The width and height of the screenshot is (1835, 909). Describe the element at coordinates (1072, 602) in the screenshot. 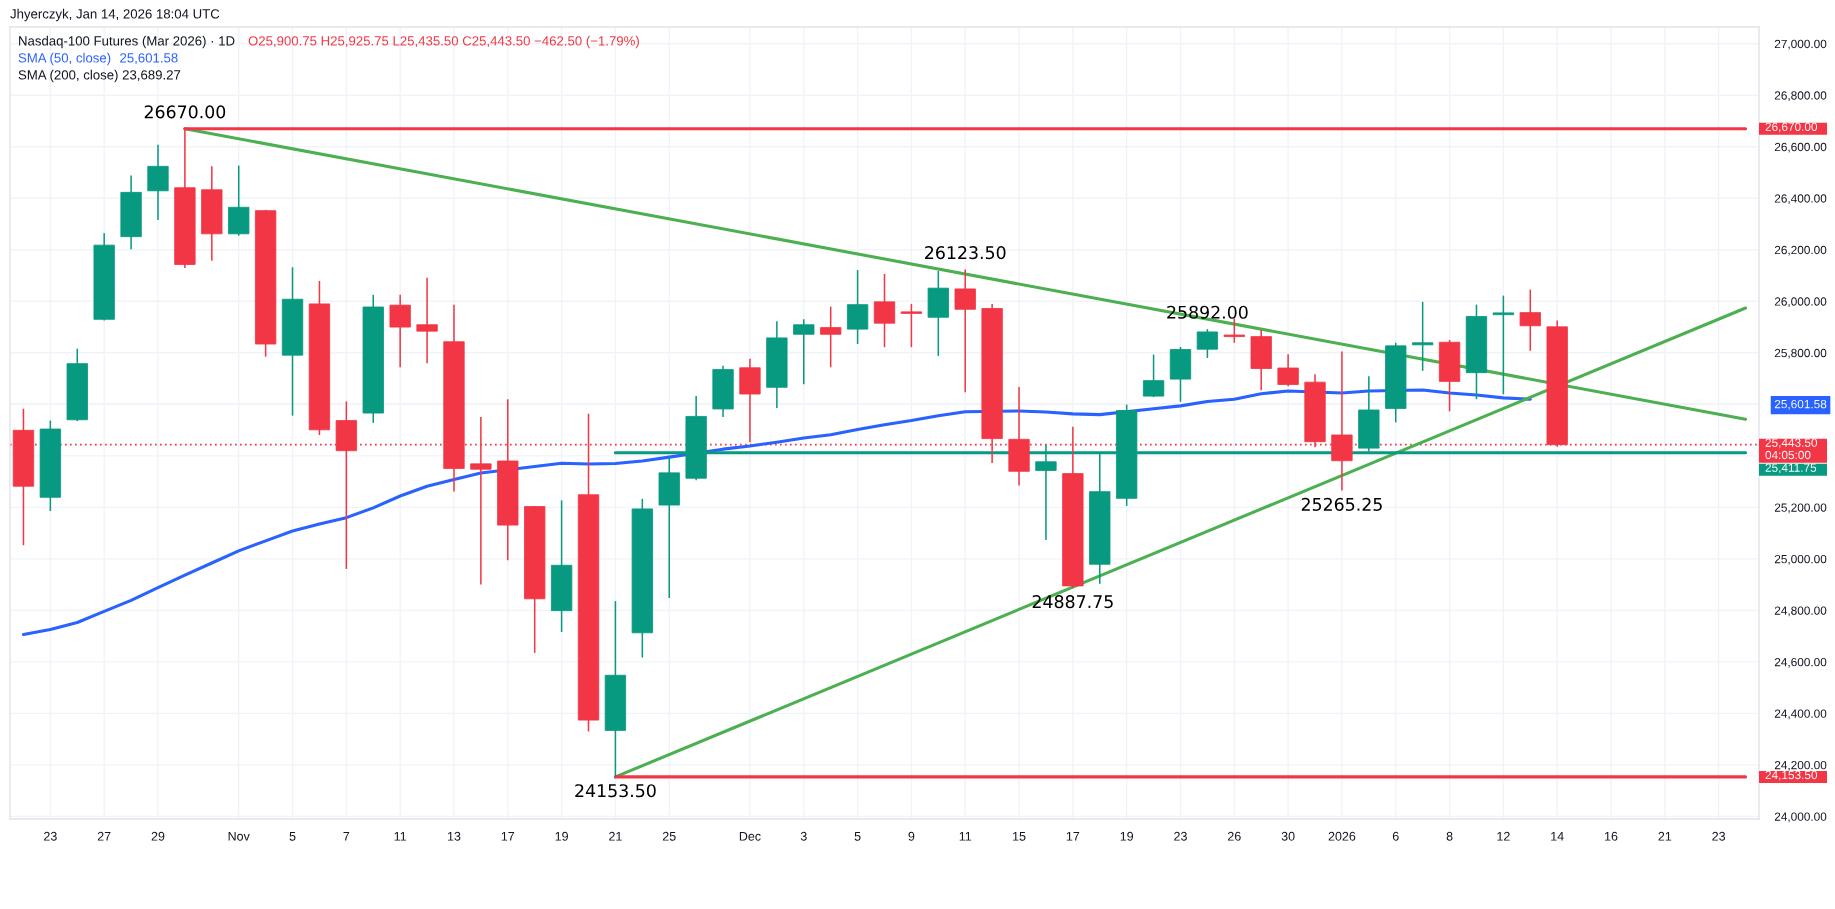

I see `annotation: 24887.75` at that location.